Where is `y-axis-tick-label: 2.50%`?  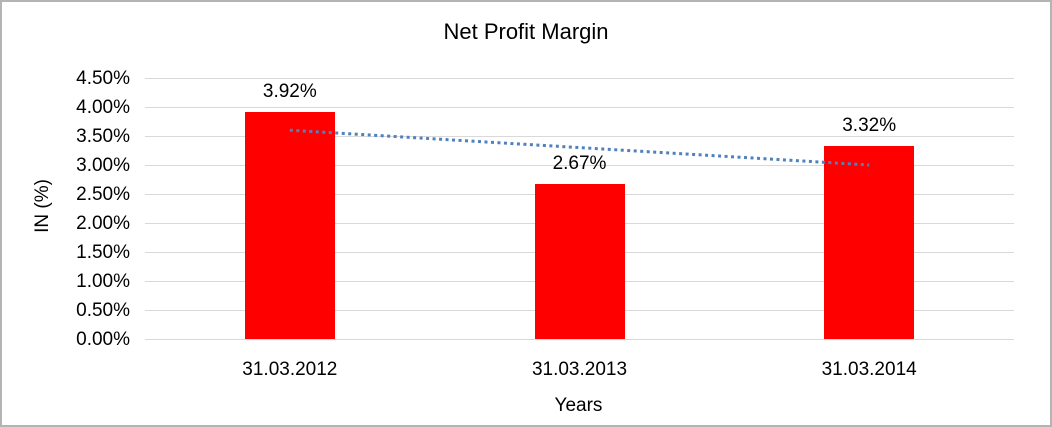
y-axis-tick-label: 2.50% is located at coordinates (103, 194).